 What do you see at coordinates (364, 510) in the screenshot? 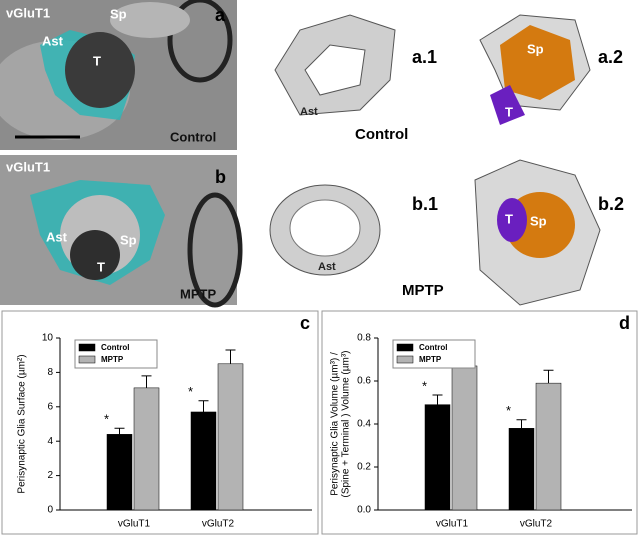
I see `y-tick-label: 0.0` at bounding box center [364, 510].